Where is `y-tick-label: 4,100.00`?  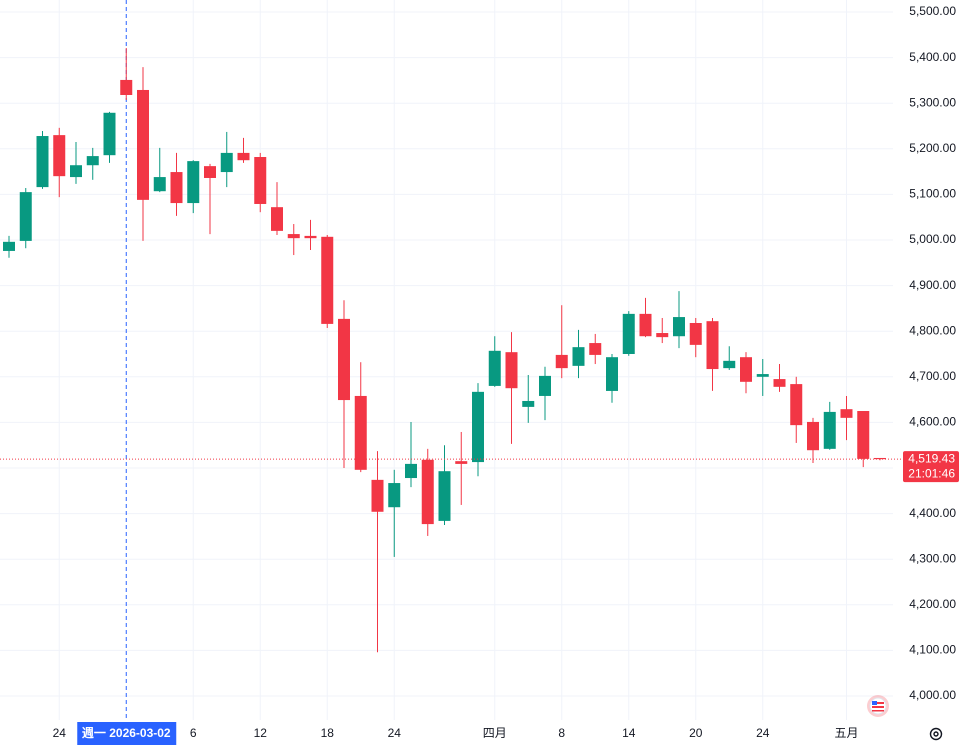
y-tick-label: 4,100.00 is located at coordinates (932, 650).